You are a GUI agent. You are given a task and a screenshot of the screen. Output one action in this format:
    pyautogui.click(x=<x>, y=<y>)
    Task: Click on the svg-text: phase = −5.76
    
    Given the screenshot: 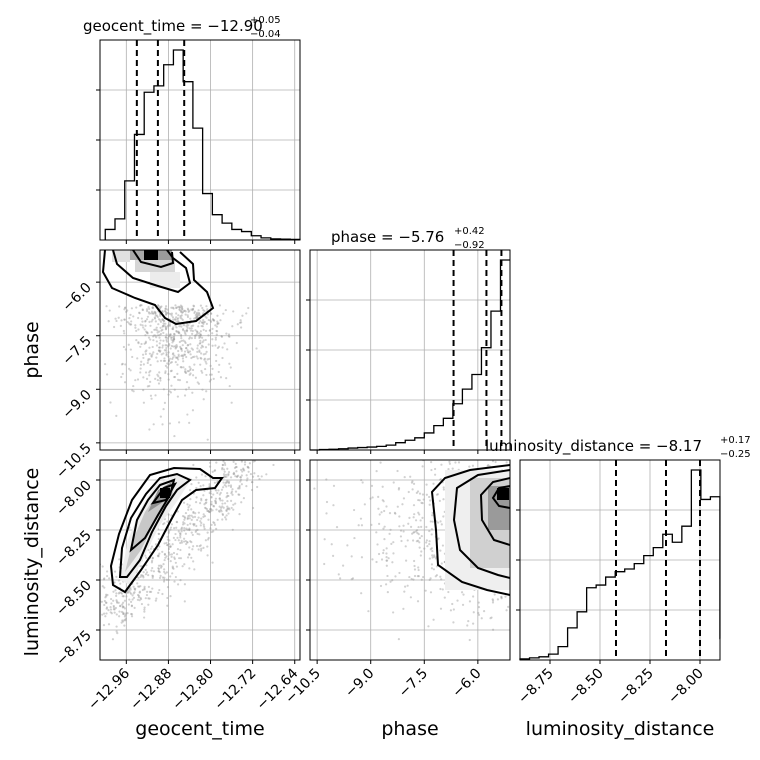 What is the action you would take?
    pyautogui.click(x=387, y=237)
    